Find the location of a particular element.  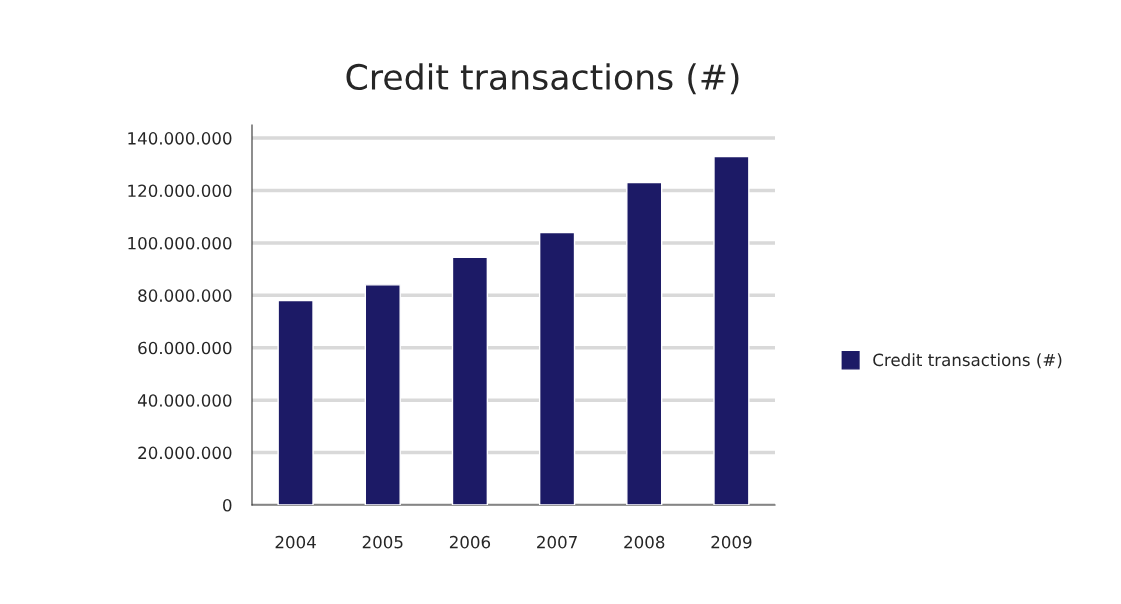

y-tick-label: 120.000.000 is located at coordinates (180, 191).